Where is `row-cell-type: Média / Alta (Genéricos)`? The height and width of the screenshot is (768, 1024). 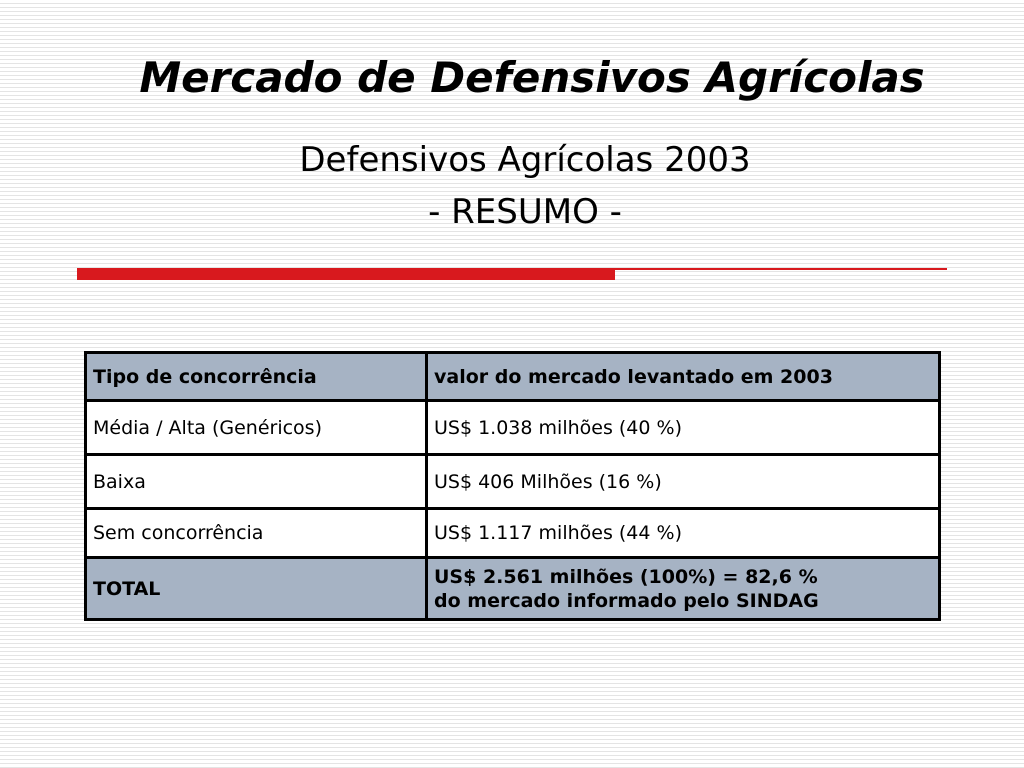 row-cell-type: Média / Alta (Genéricos) is located at coordinates (256, 427).